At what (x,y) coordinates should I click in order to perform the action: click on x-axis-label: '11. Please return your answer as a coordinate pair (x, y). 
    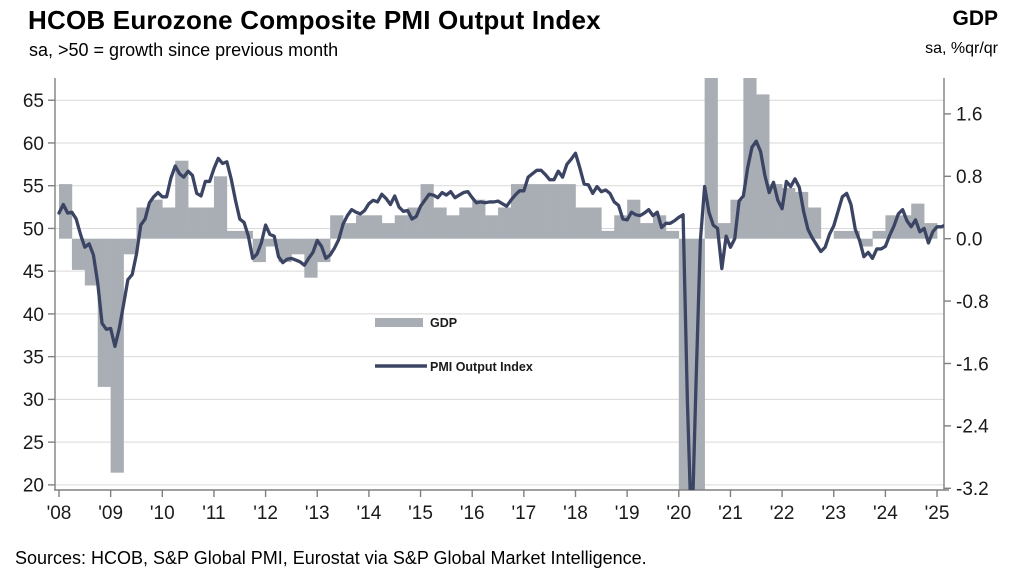
    Looking at the image, I should click on (213, 513).